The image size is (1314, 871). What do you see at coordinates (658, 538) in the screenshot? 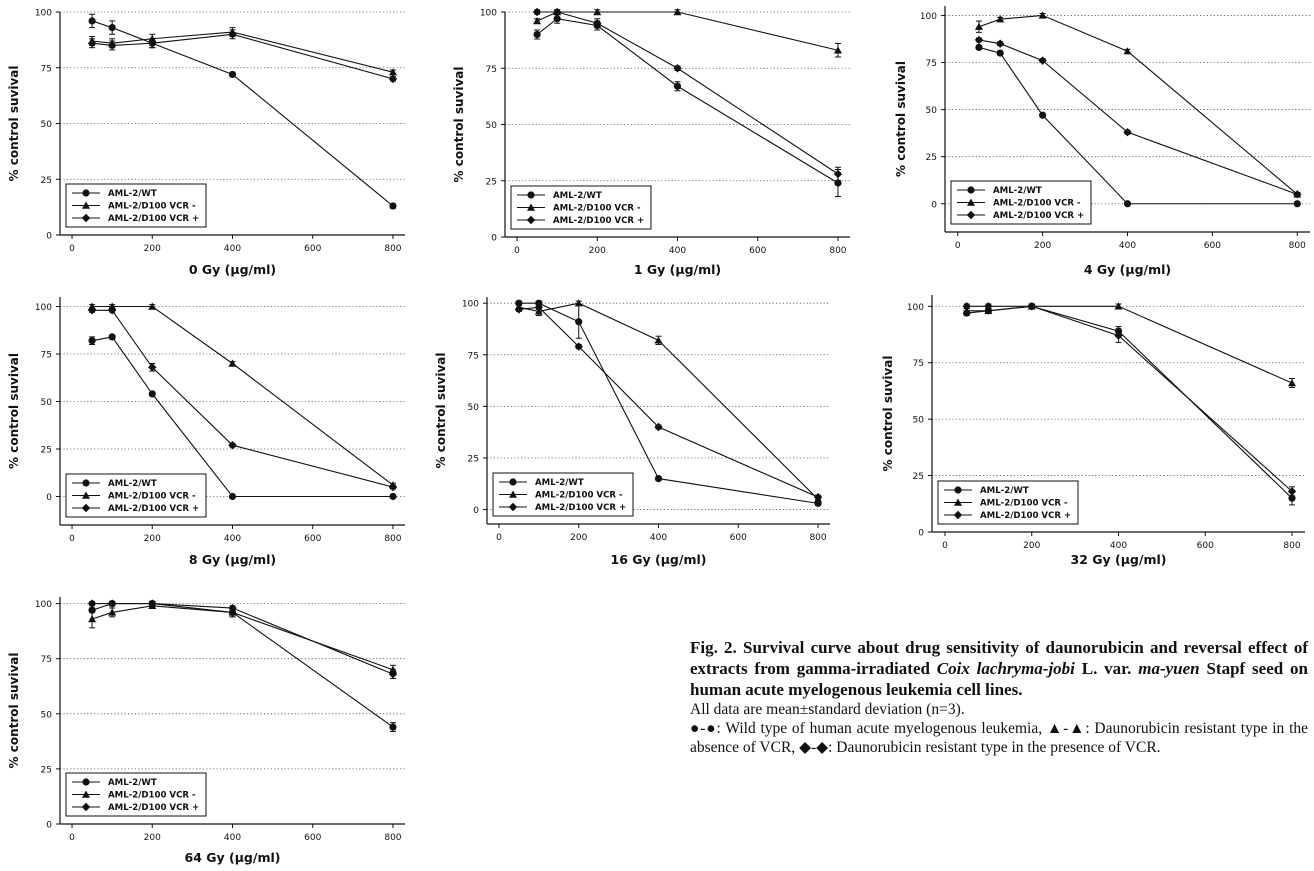
I see `x-tick-label: 400` at bounding box center [658, 538].